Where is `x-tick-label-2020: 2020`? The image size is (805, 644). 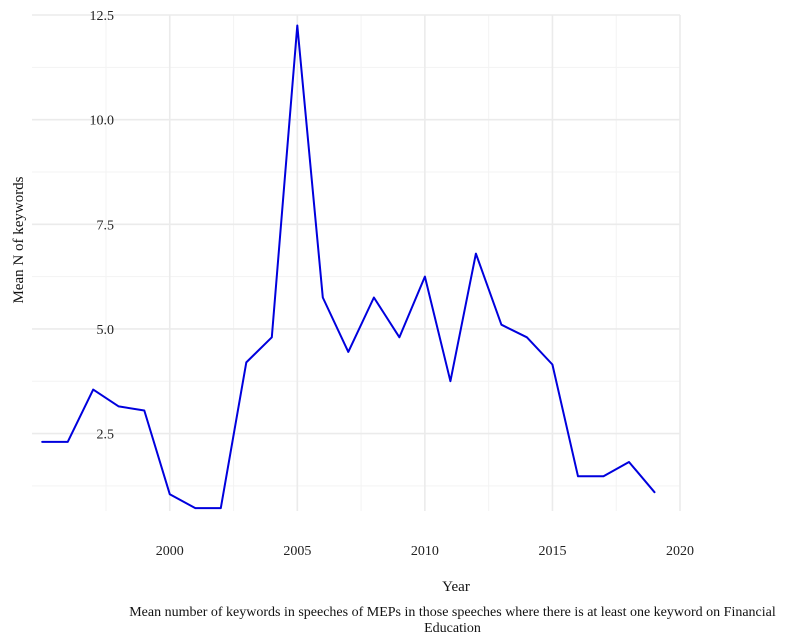
x-tick-label-2020: 2020 is located at coordinates (680, 551).